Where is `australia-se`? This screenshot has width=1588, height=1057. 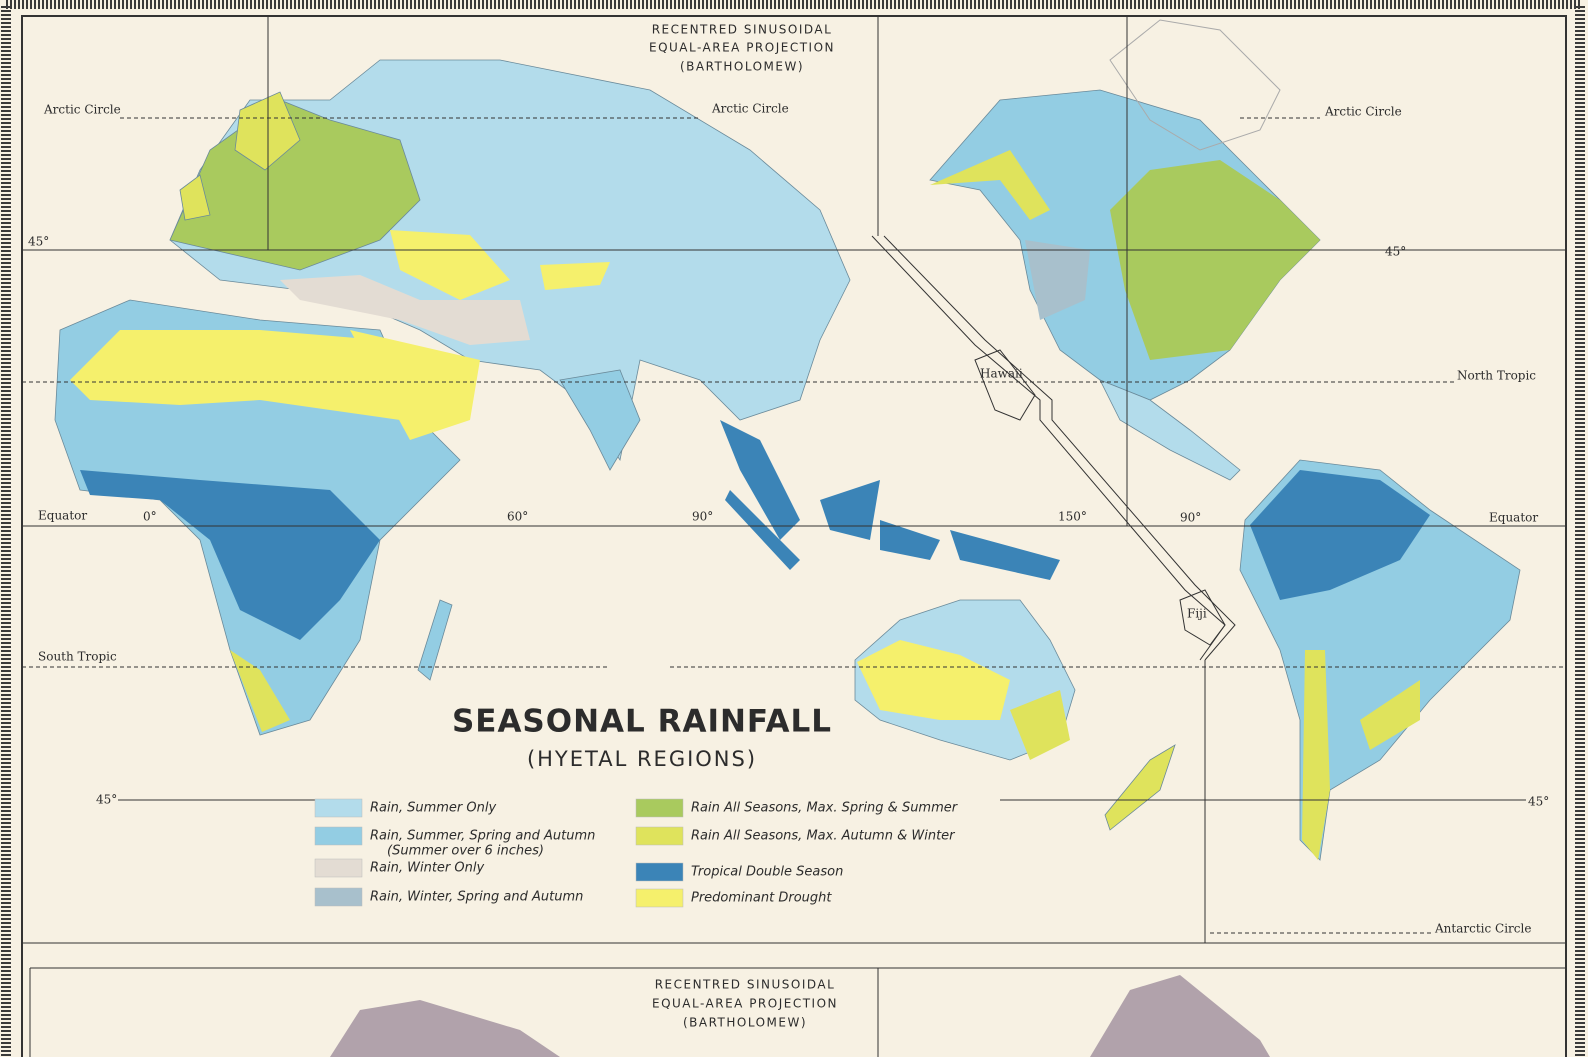
australia-se is located at coordinates (1040, 725).